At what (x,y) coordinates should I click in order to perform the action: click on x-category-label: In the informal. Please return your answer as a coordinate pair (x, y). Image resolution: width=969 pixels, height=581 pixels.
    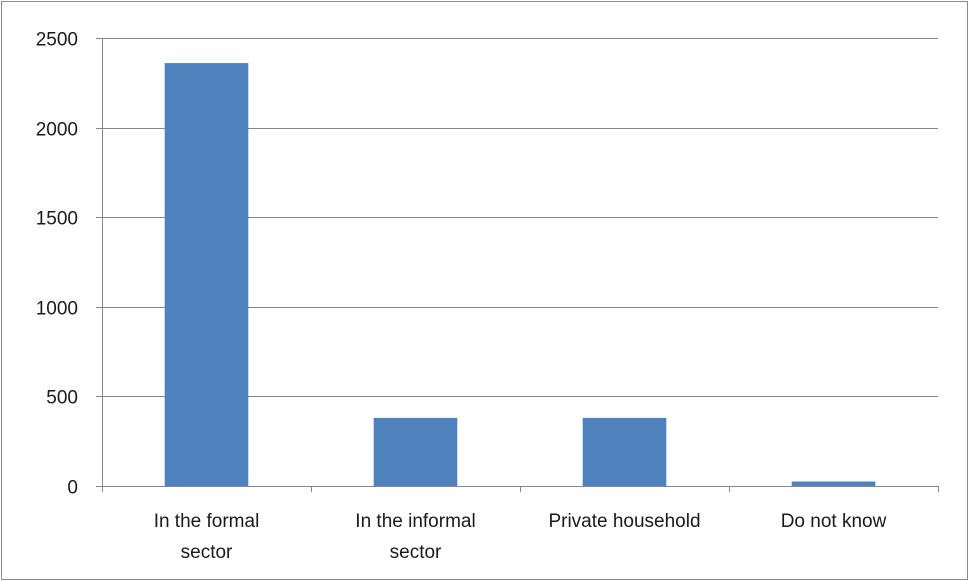
    Looking at the image, I should click on (415, 521).